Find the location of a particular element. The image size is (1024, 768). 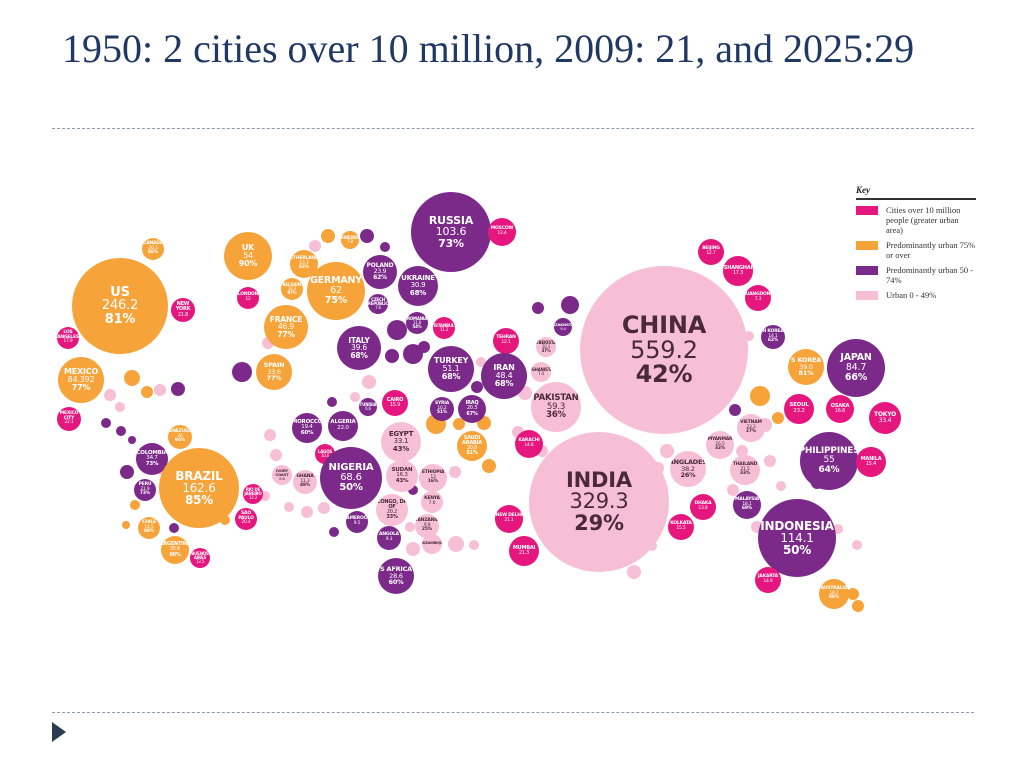

bubble-urban-percent: 73% is located at coordinates (451, 243).